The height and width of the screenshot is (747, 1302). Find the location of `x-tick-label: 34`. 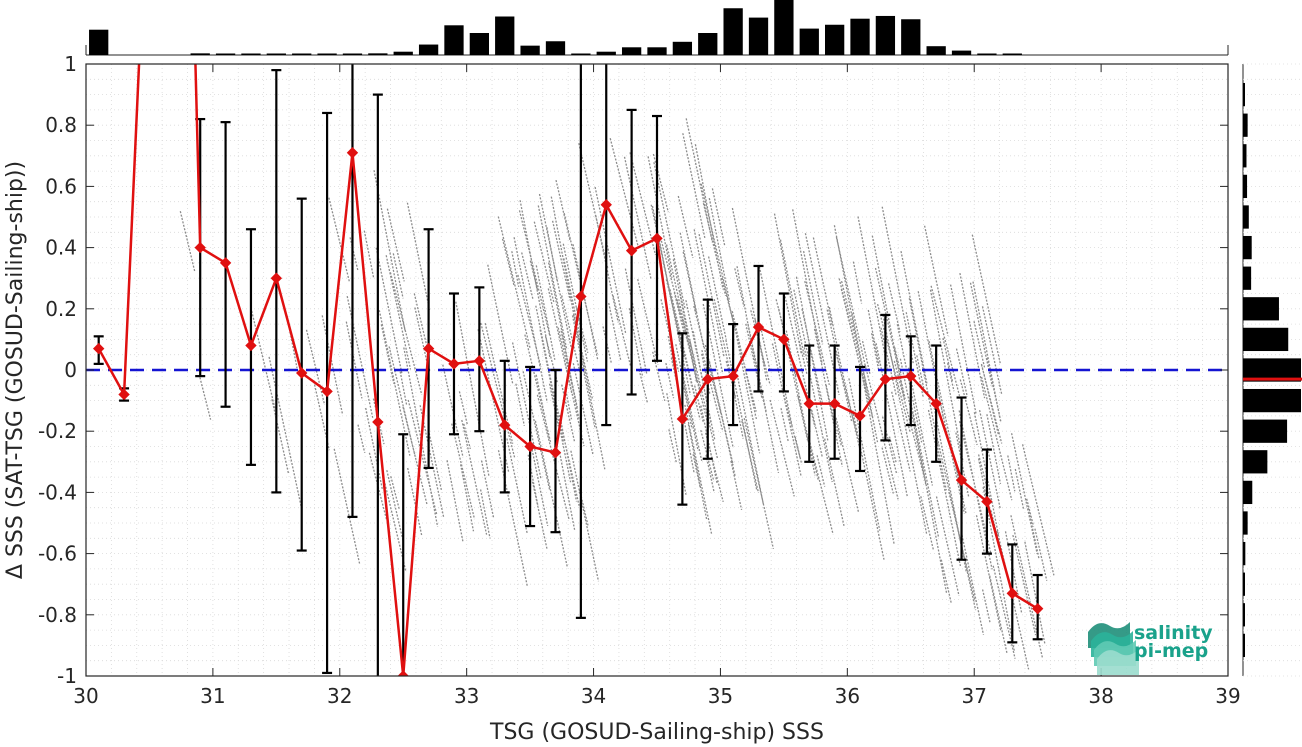

x-tick-label: 34 is located at coordinates (593, 696).